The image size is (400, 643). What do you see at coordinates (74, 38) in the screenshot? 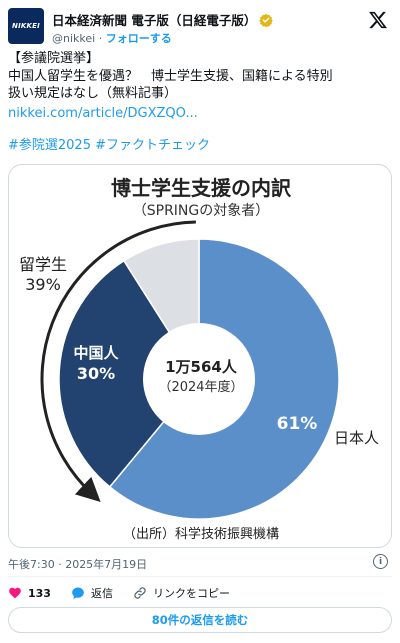
I see `account-handle: @nikkei` at bounding box center [74, 38].